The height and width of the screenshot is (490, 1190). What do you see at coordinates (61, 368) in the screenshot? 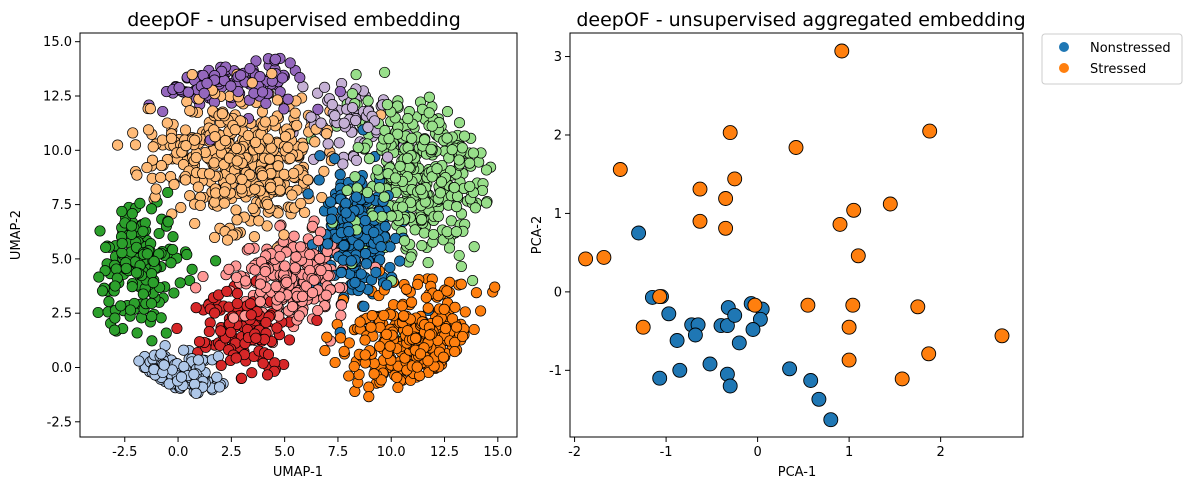
I see `y-tick-label: 0.0` at bounding box center [61, 368].